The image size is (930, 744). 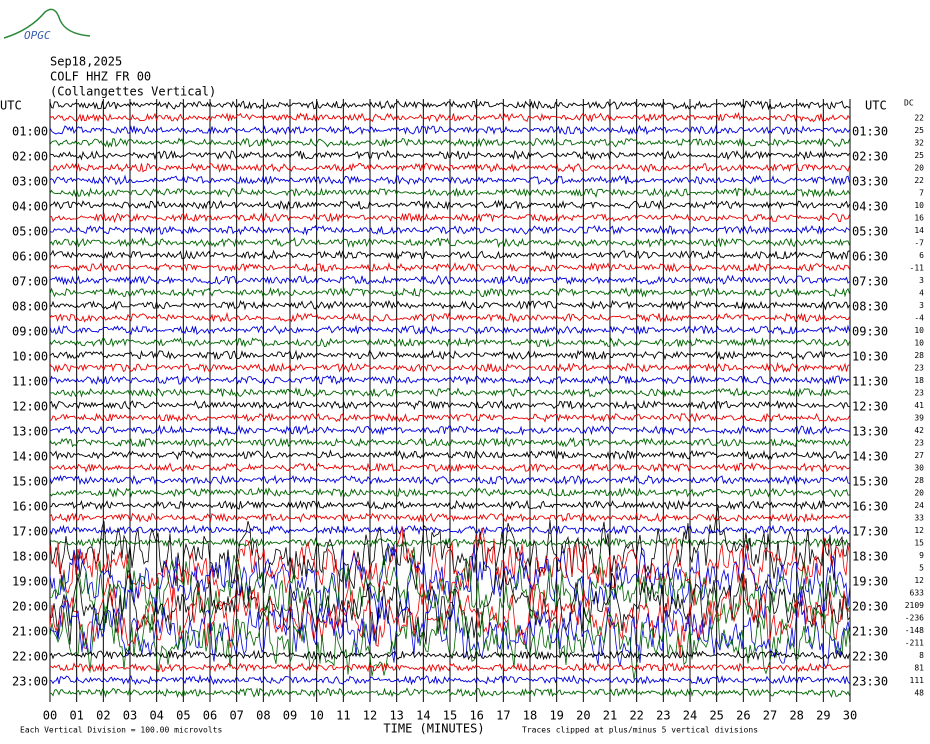 I want to click on x-tick-label: 09, so click(x=290, y=716).